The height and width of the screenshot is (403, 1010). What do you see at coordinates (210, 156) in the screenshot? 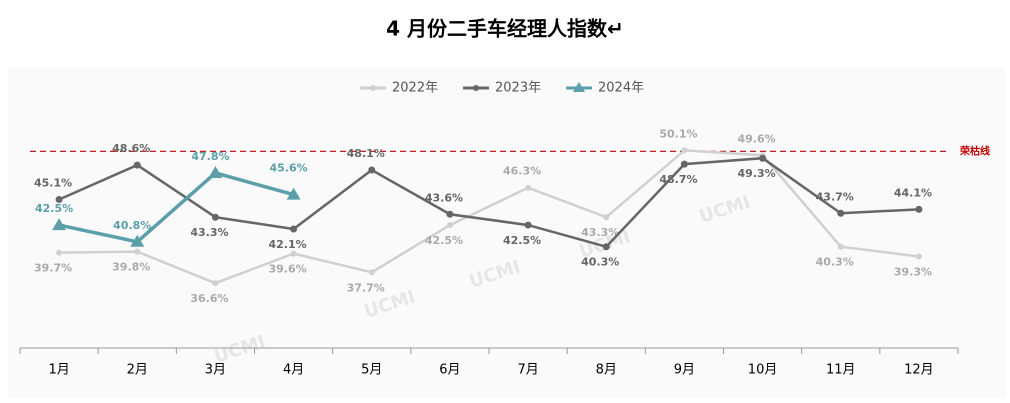
I see `data-label: 47.8%` at bounding box center [210, 156].